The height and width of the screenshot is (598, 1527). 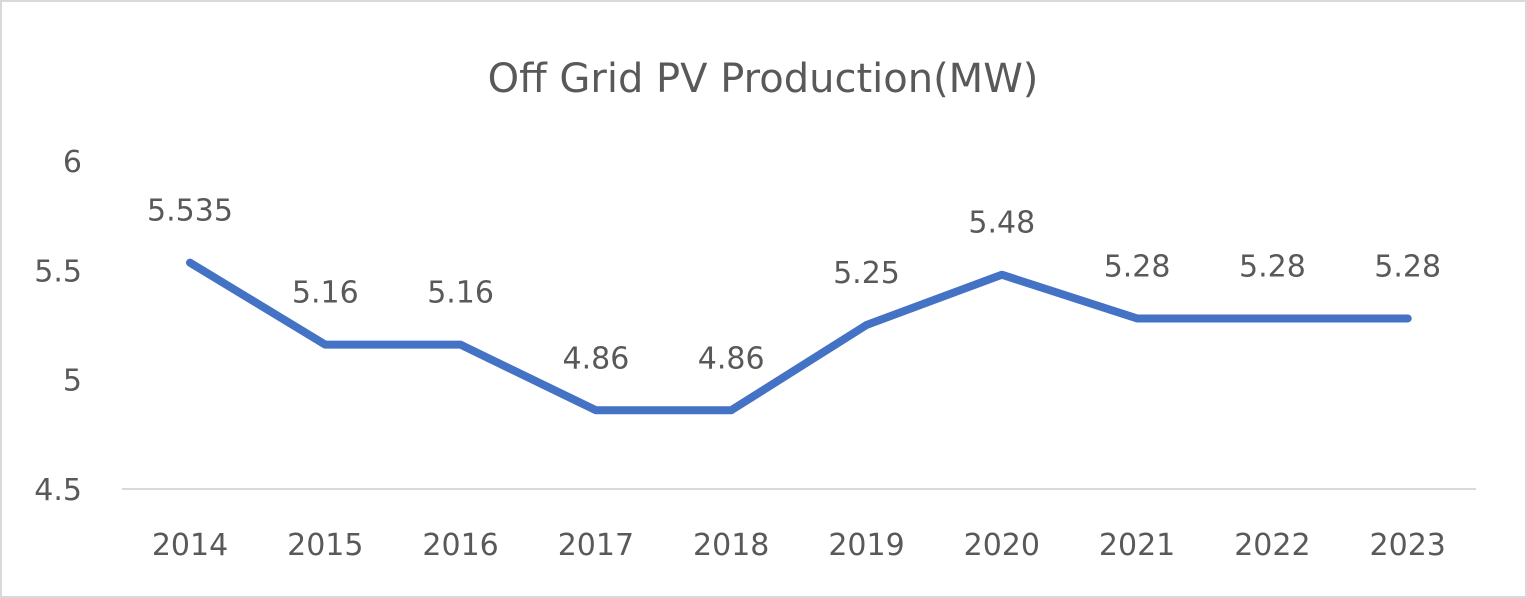 What do you see at coordinates (190, 545) in the screenshot?
I see `x-tick-label: 2014` at bounding box center [190, 545].